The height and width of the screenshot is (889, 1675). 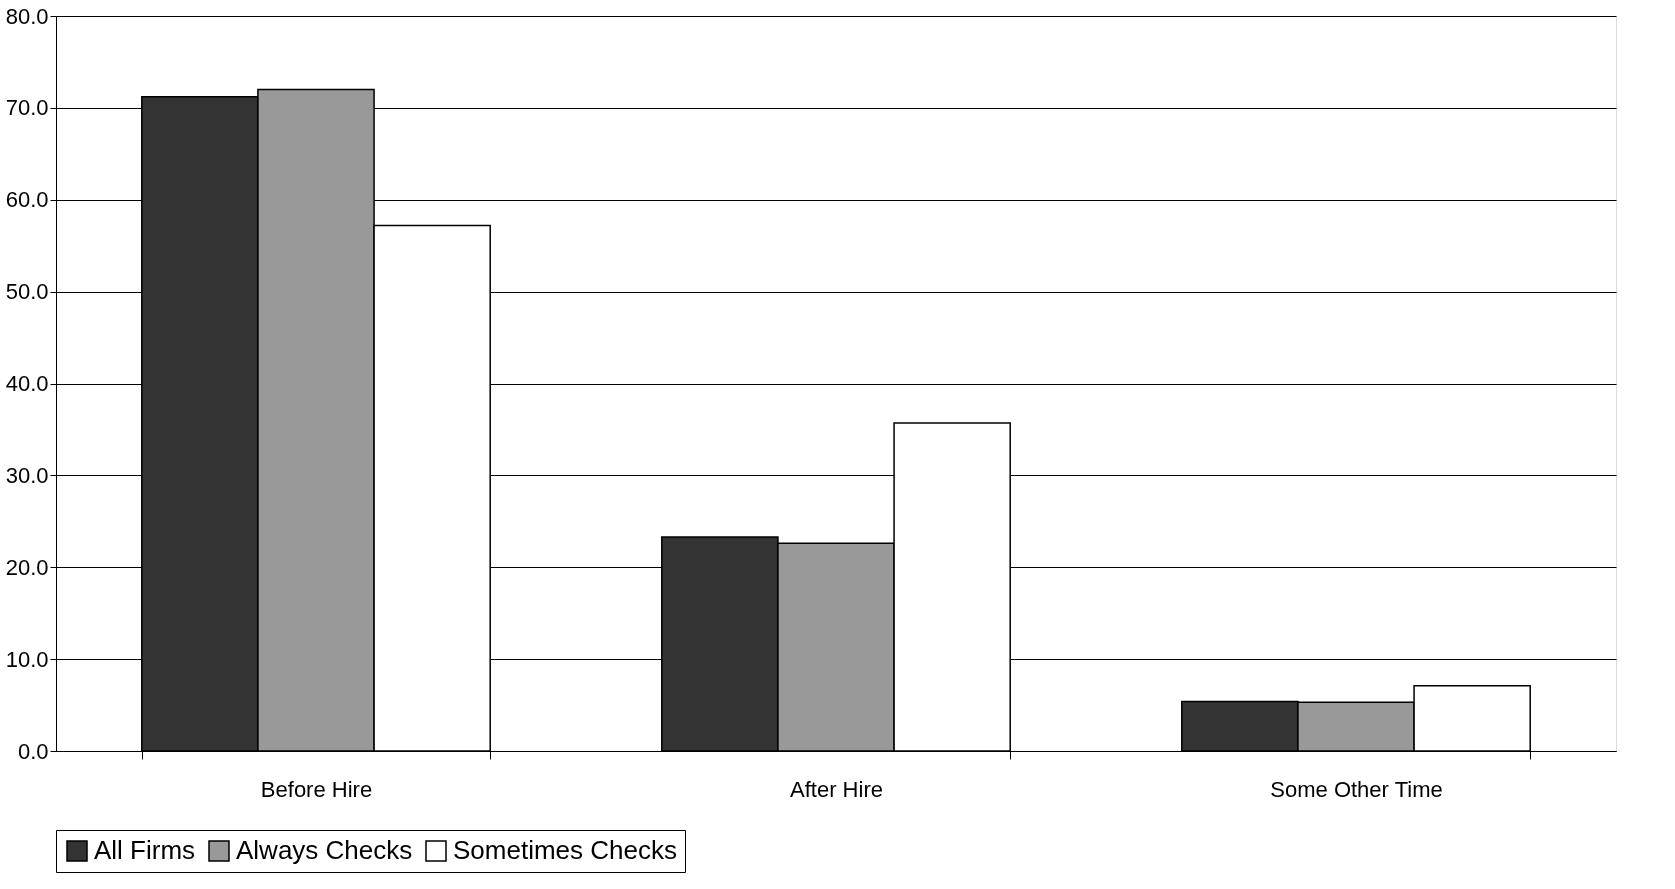 What do you see at coordinates (145, 850) in the screenshot?
I see `legend-label: All Firms` at bounding box center [145, 850].